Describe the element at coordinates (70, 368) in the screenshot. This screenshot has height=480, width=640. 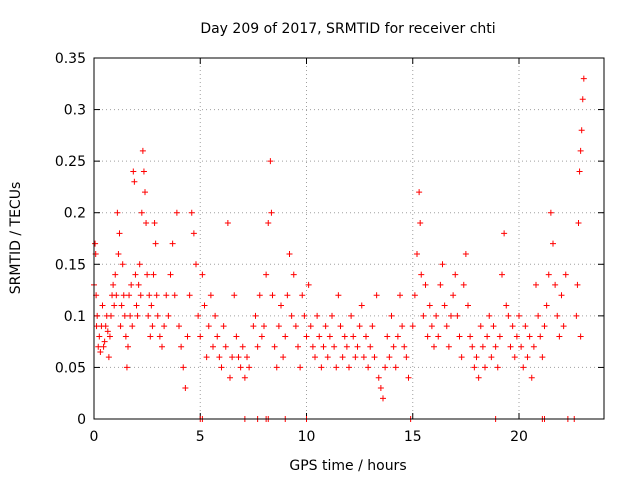
I see `y-tick-label: 0.05` at that location.